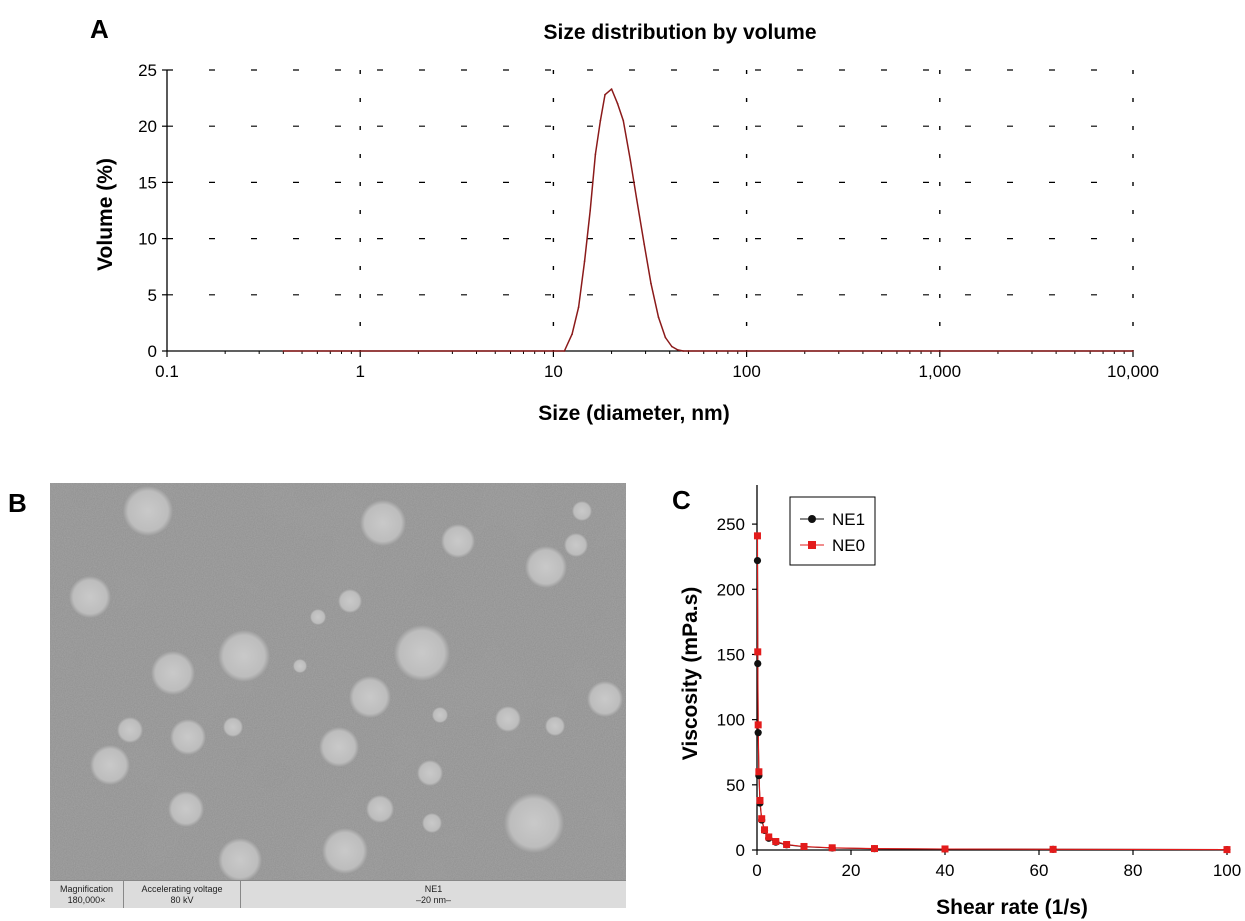  Describe the element at coordinates (86, 899) in the screenshot. I see `magnification-value: 180,000×` at that location.